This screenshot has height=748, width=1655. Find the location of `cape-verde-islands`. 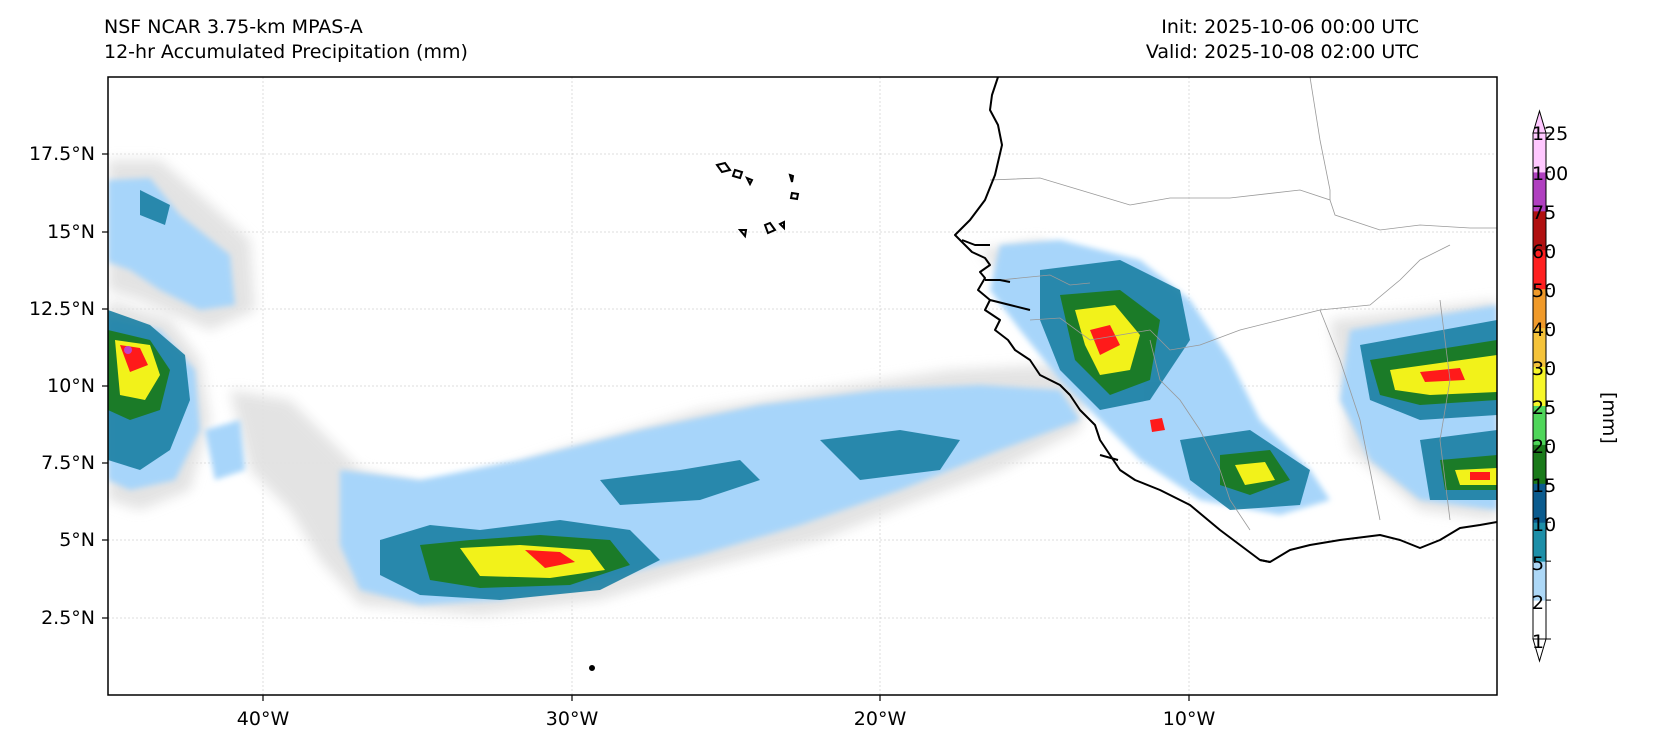

cape-verde-islands is located at coordinates (694, 416).